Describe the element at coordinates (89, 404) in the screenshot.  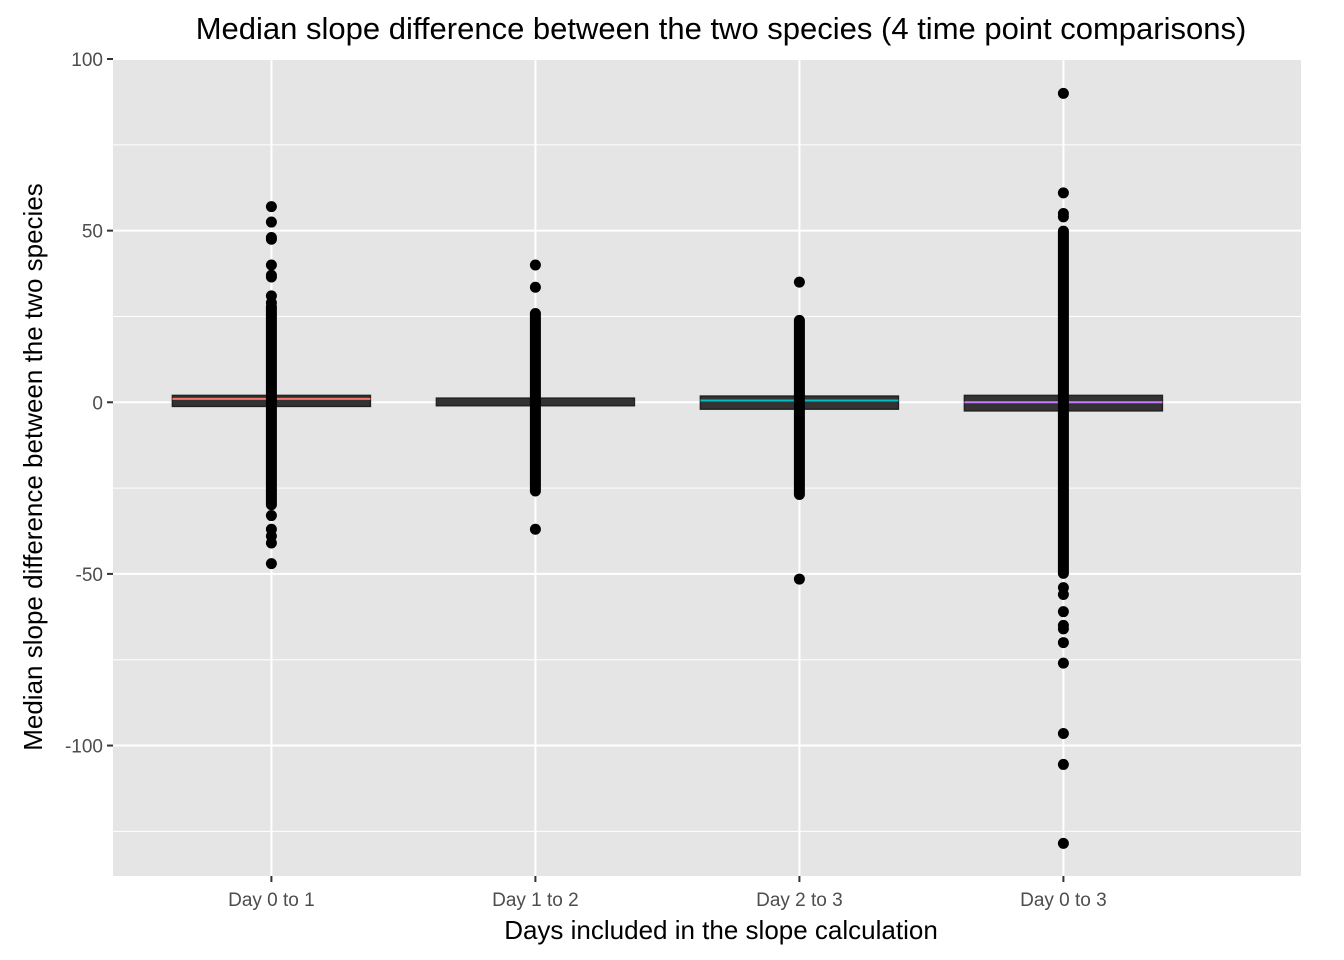
I see `y-axis: 100 50 0 -50 -100` at that location.